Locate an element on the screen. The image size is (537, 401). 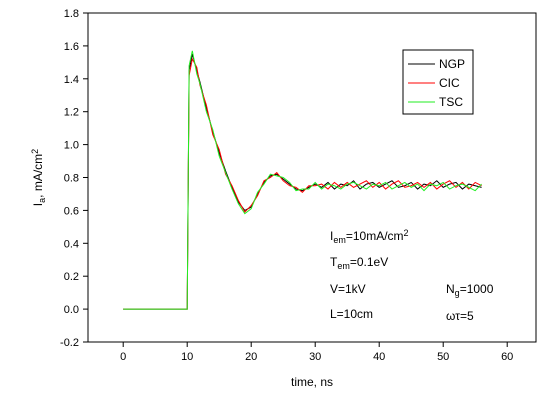
annotation: Iem=10mA/cm2 is located at coordinates (369, 236).